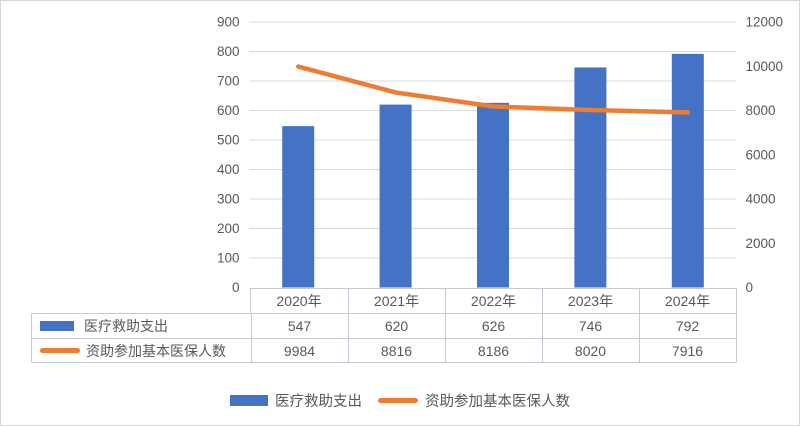 The image size is (800, 426). I want to click on line-series, so click(493, 89).